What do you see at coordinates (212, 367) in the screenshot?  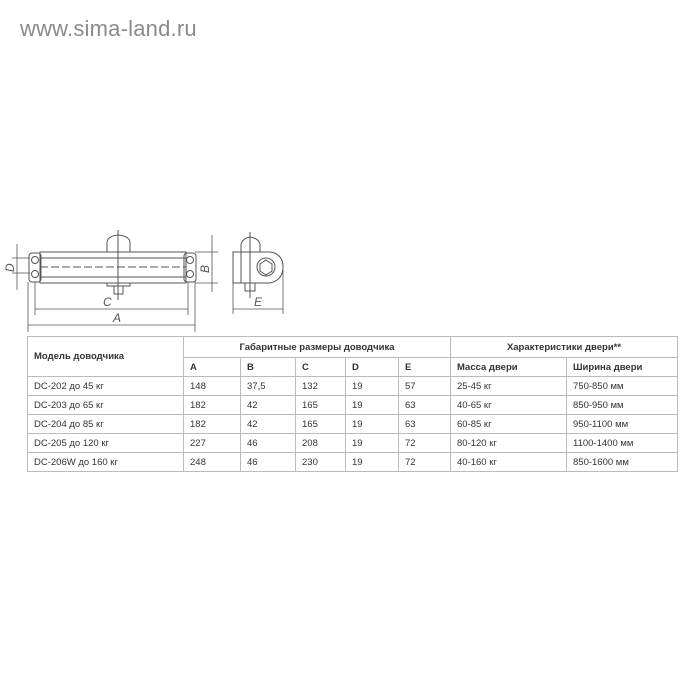 I see `col-header: A` at bounding box center [212, 367].